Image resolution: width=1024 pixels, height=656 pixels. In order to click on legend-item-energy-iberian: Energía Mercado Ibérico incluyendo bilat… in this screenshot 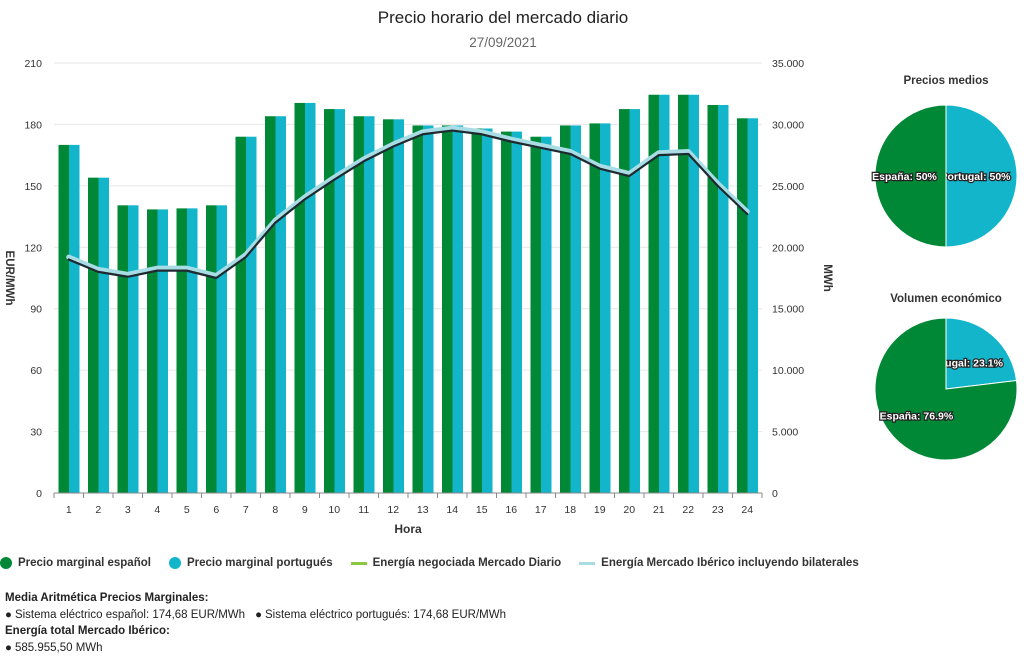, I will do `click(719, 563)`.